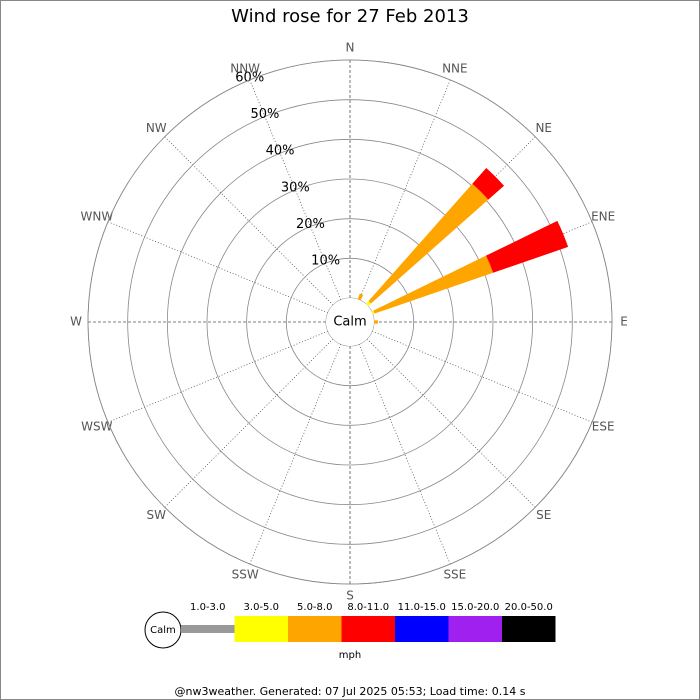 The image size is (700, 700). Describe the element at coordinates (245, 68) in the screenshot. I see `direction-label: NNW` at that location.